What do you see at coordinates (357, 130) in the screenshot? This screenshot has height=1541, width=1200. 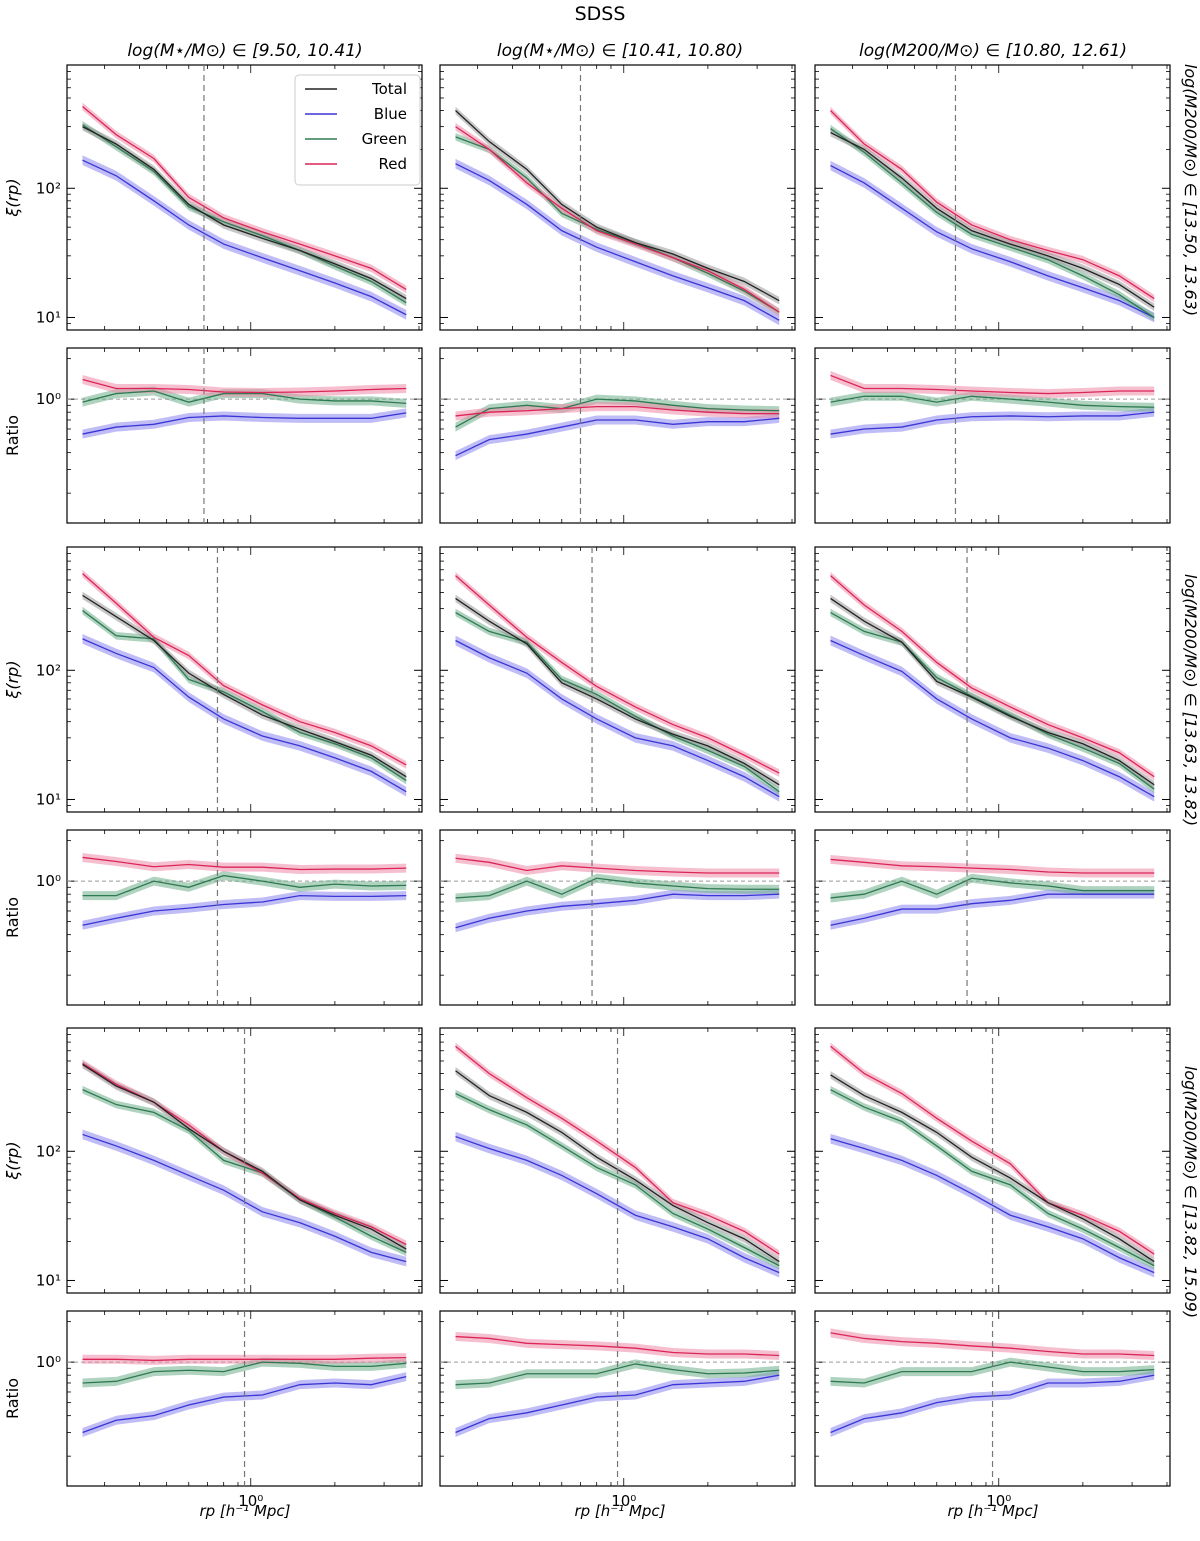 I see `legend-box` at bounding box center [357, 130].